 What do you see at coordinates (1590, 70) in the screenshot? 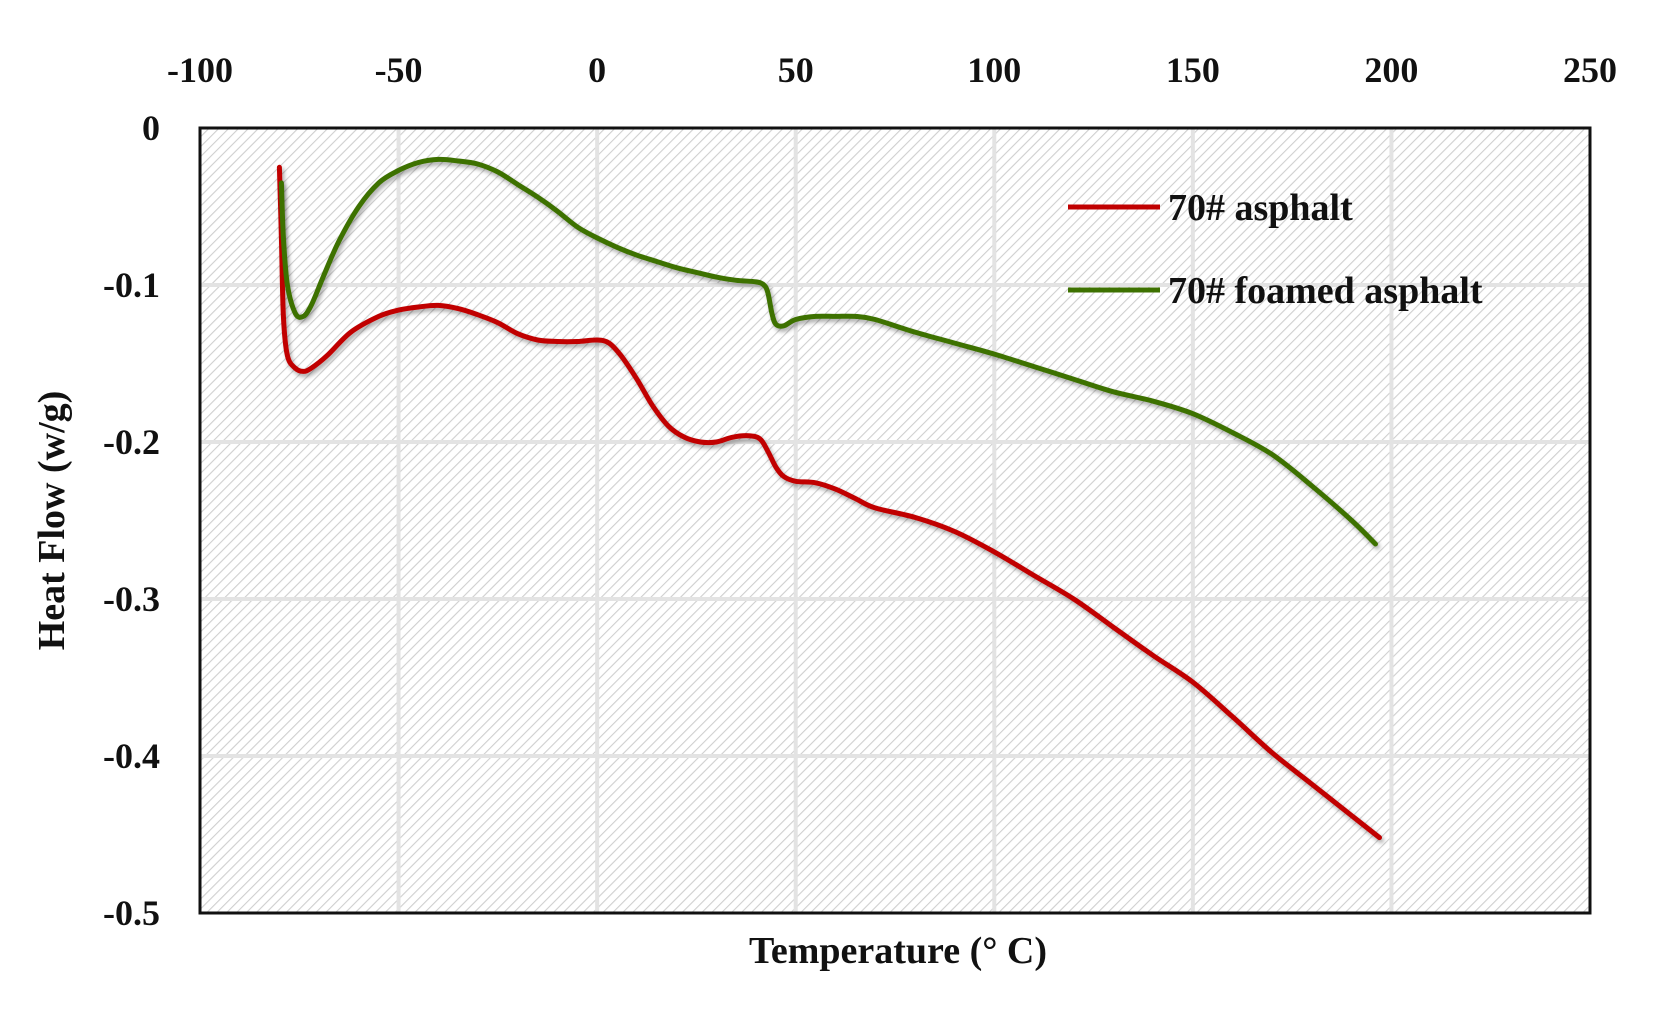
I see `x-tick-label: 250` at bounding box center [1590, 70].